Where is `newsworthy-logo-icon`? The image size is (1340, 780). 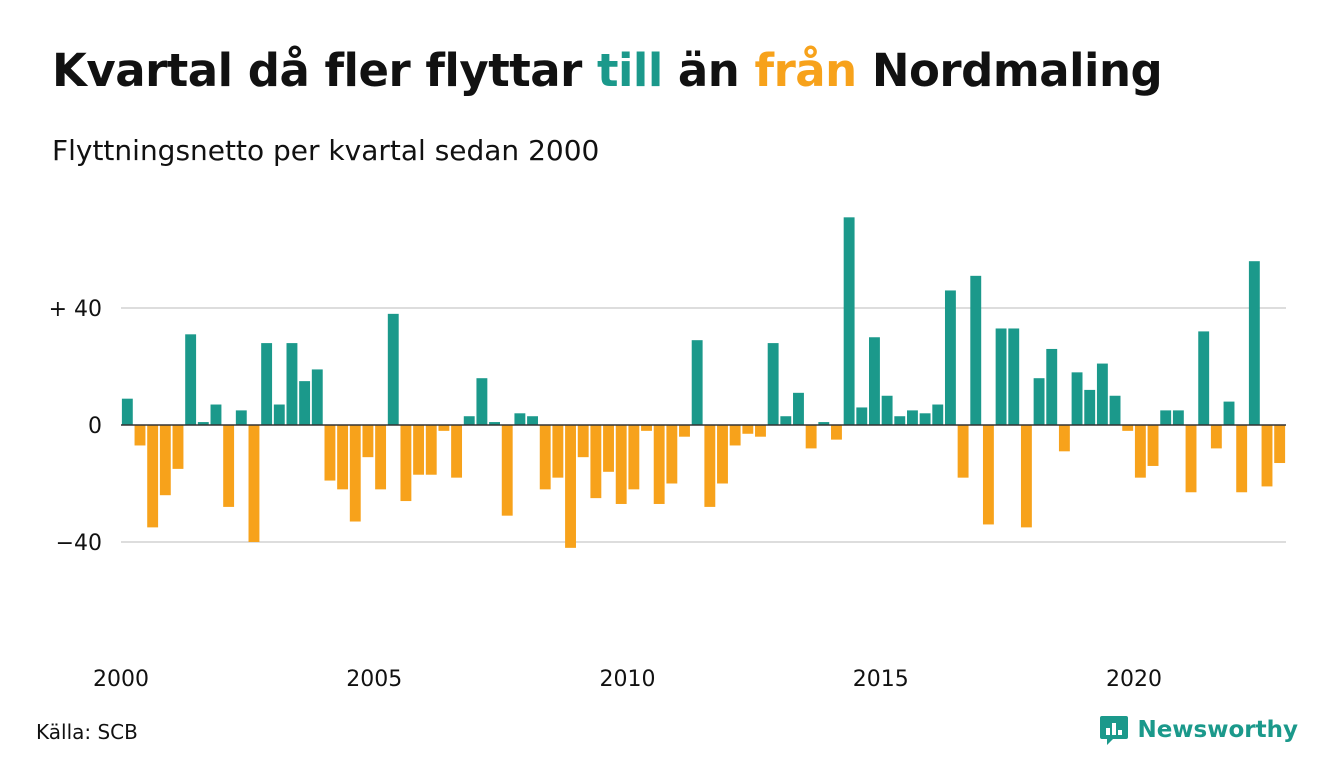
newsworthy-logo-icon is located at coordinates (1114, 730).